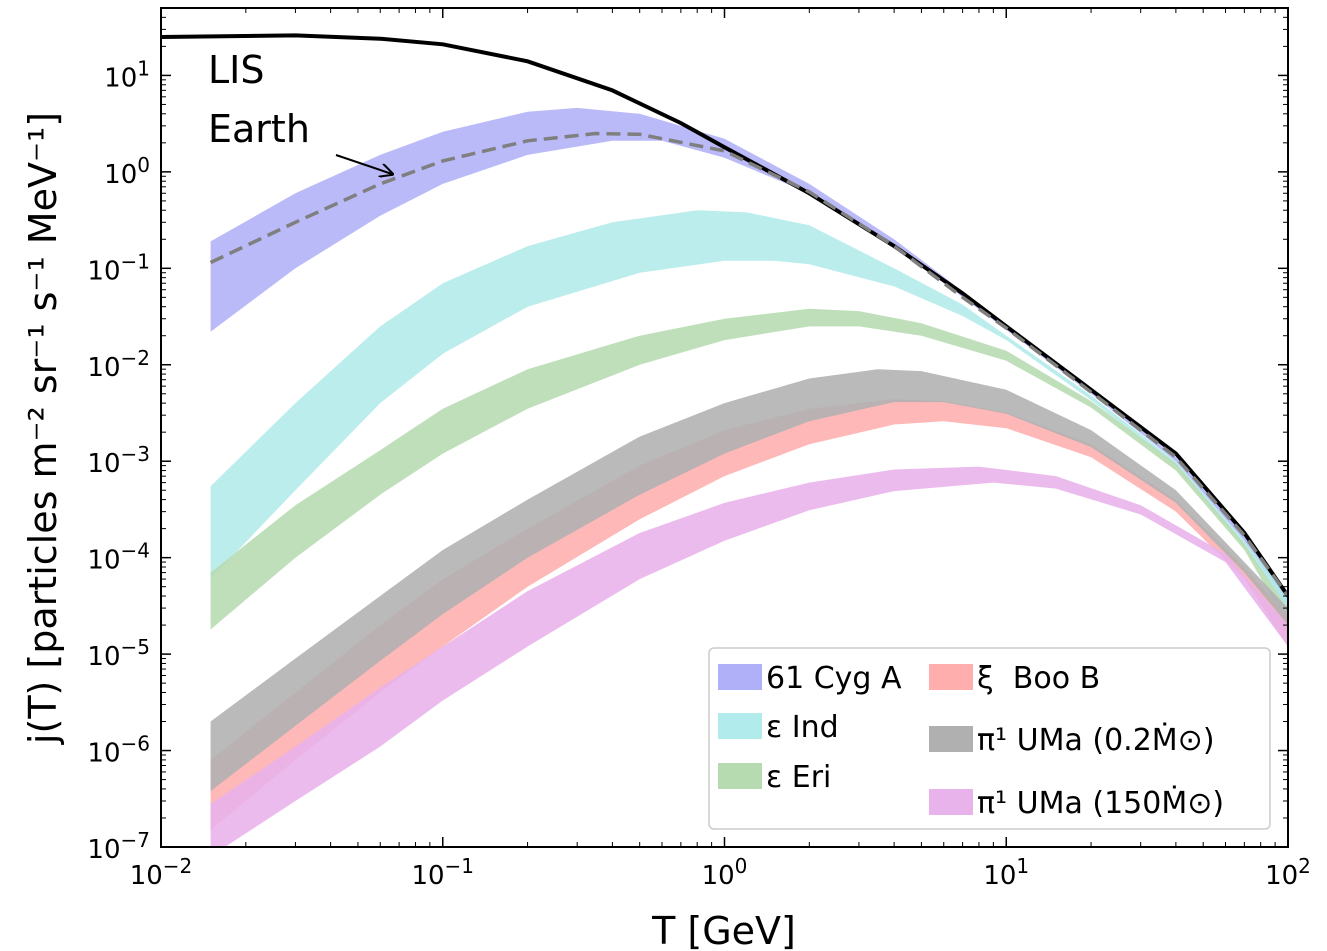  Describe the element at coordinates (127, 74) in the screenshot. I see `y-tick-label: 10¹` at that location.